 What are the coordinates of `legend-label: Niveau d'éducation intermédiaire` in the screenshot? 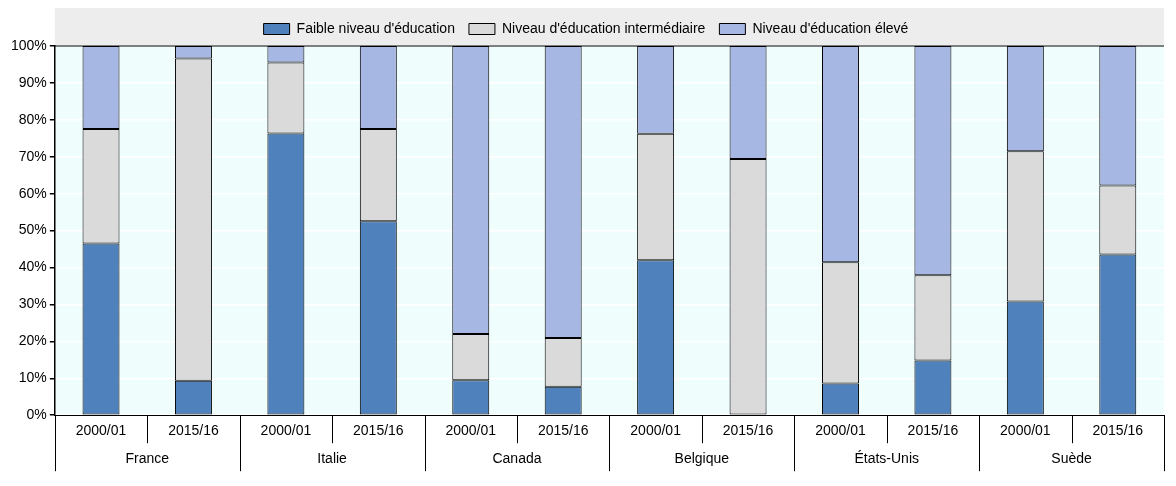 It's located at (603, 27).